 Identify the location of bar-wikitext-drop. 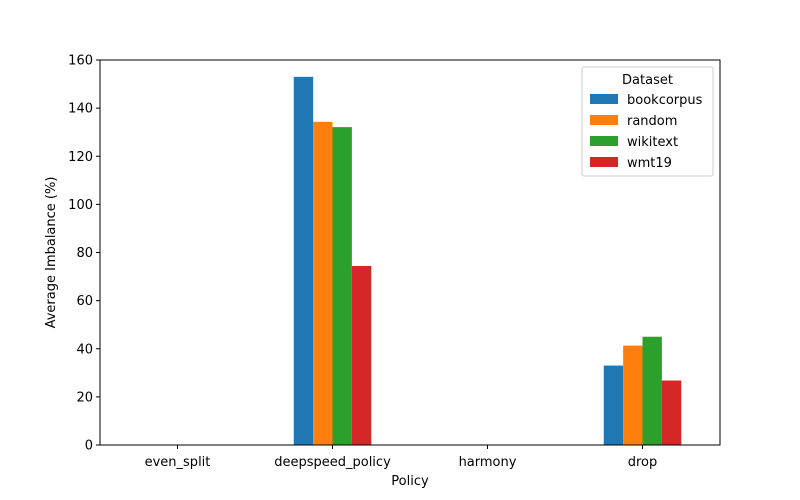
(652, 390).